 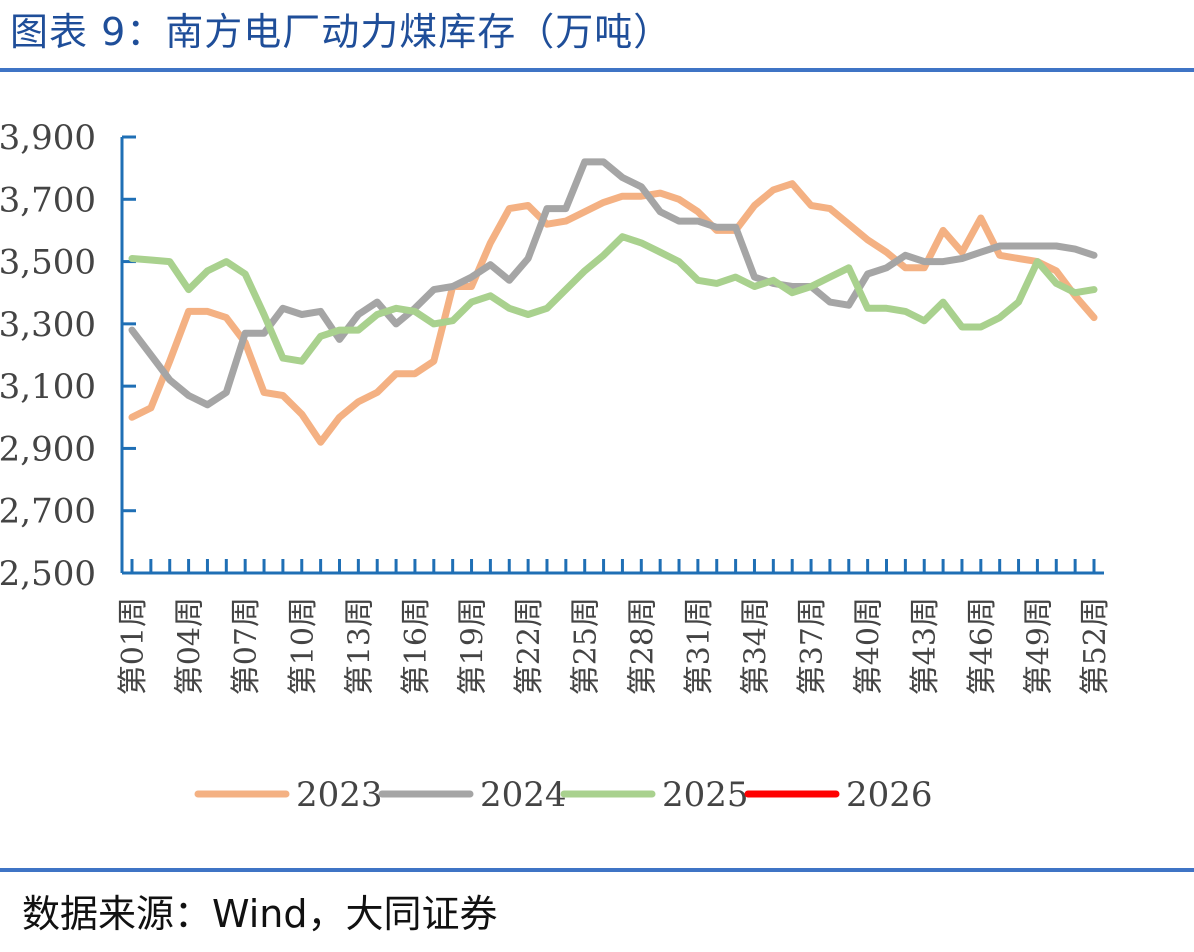 I want to click on y-tick-label: 2,700, so click(x=48, y=512).